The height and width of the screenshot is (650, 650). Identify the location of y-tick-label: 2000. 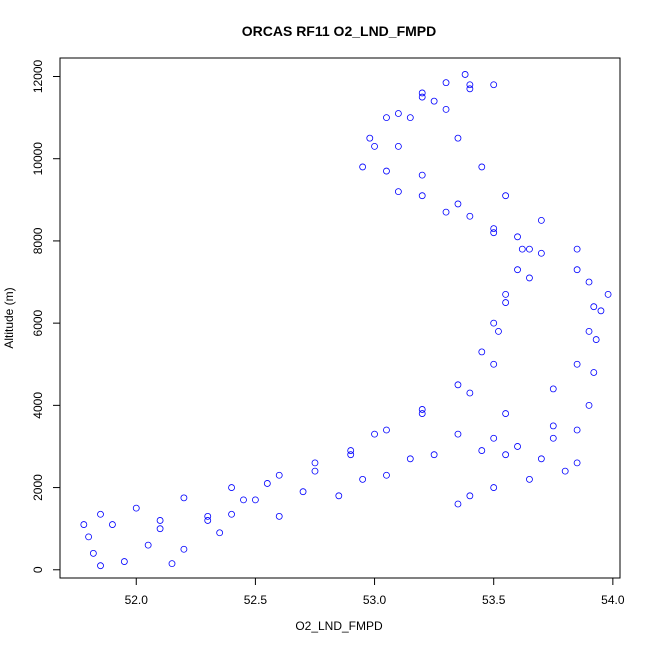
(38, 487).